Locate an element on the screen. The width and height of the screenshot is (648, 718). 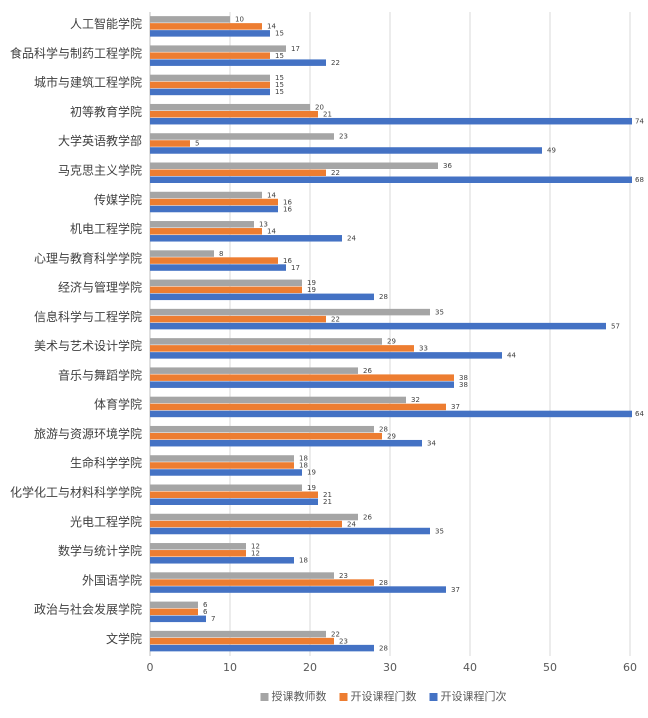
value-label: 33 is located at coordinates (423, 349).